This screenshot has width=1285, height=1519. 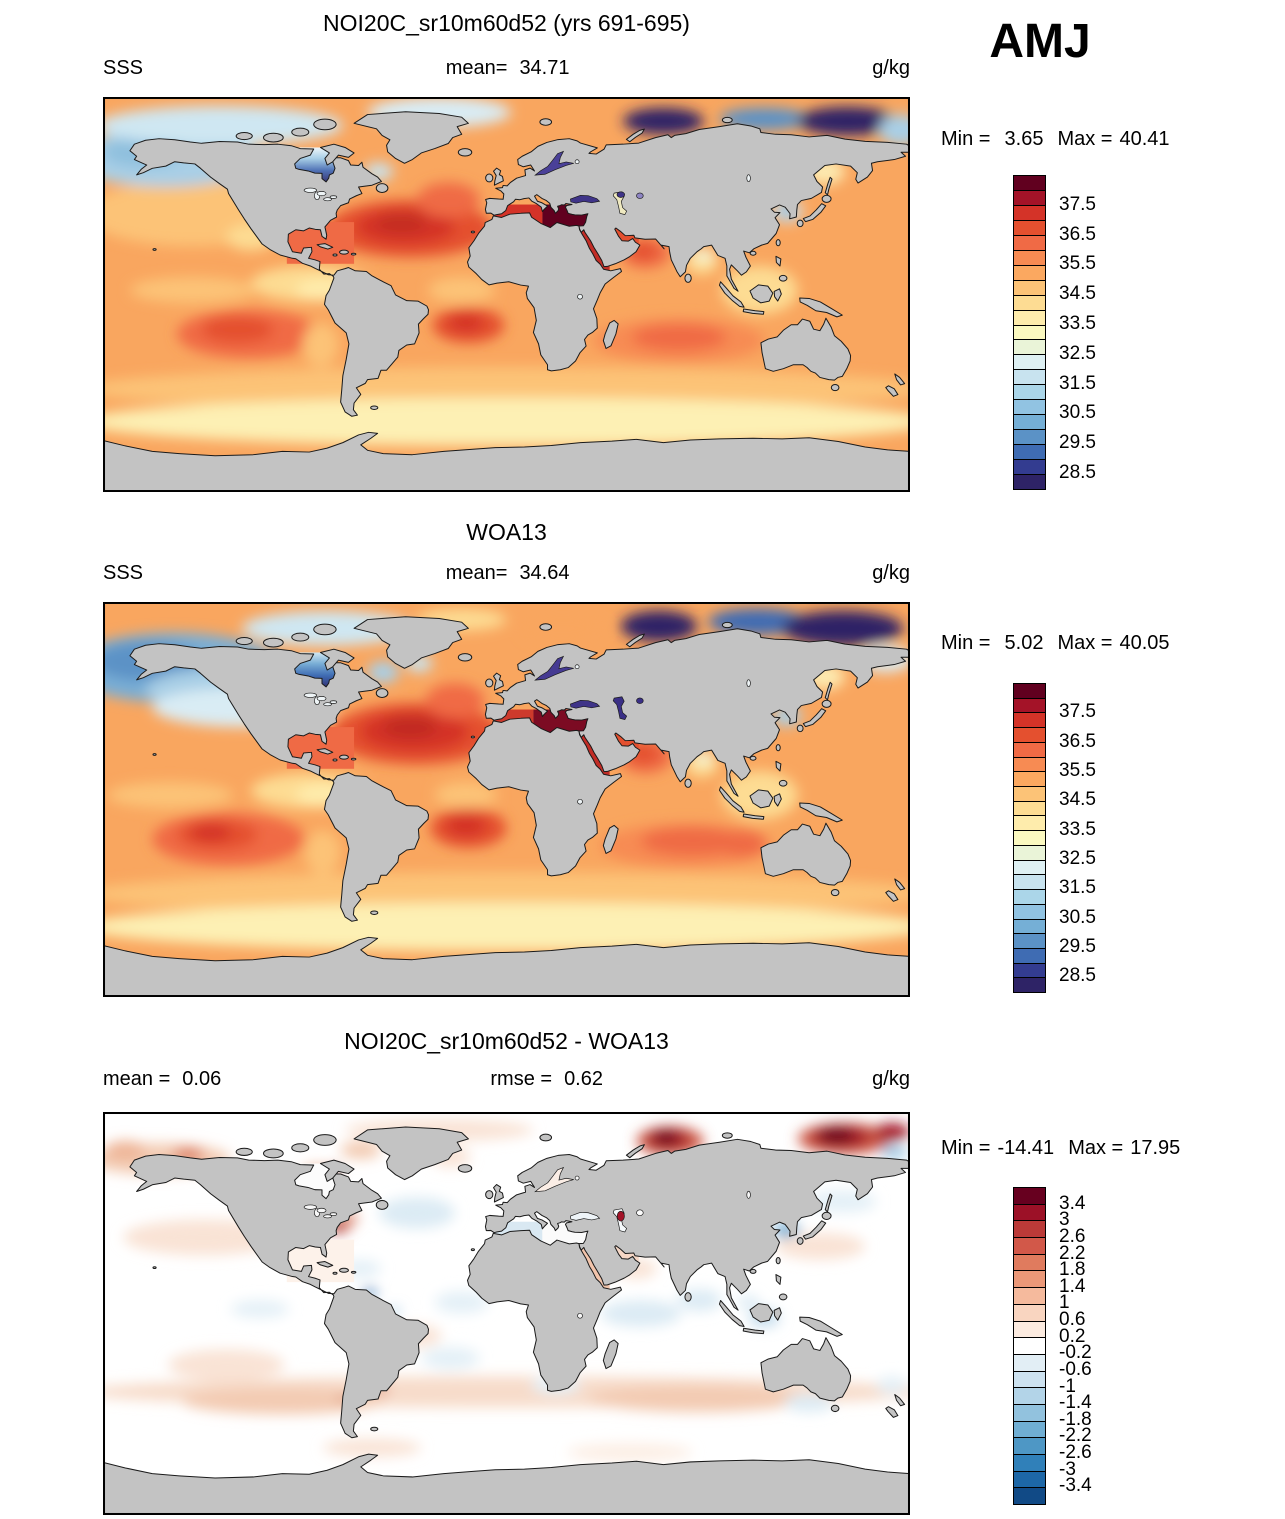 I want to click on colorbar-tick-label: -3.4, so click(x=1075, y=1486).